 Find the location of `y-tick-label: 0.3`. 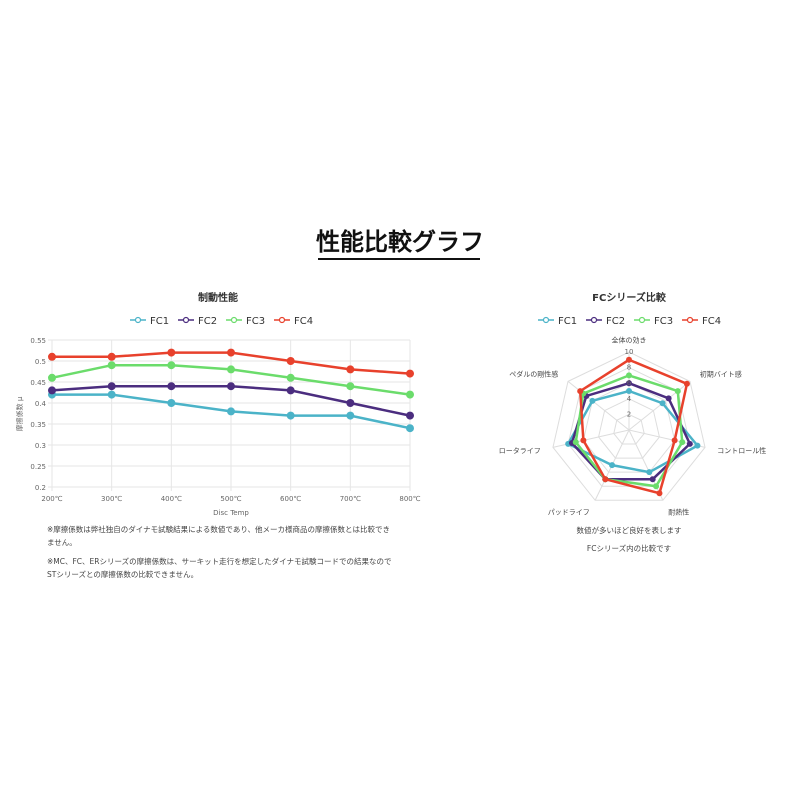

y-tick-label: 0.3 is located at coordinates (40, 446).